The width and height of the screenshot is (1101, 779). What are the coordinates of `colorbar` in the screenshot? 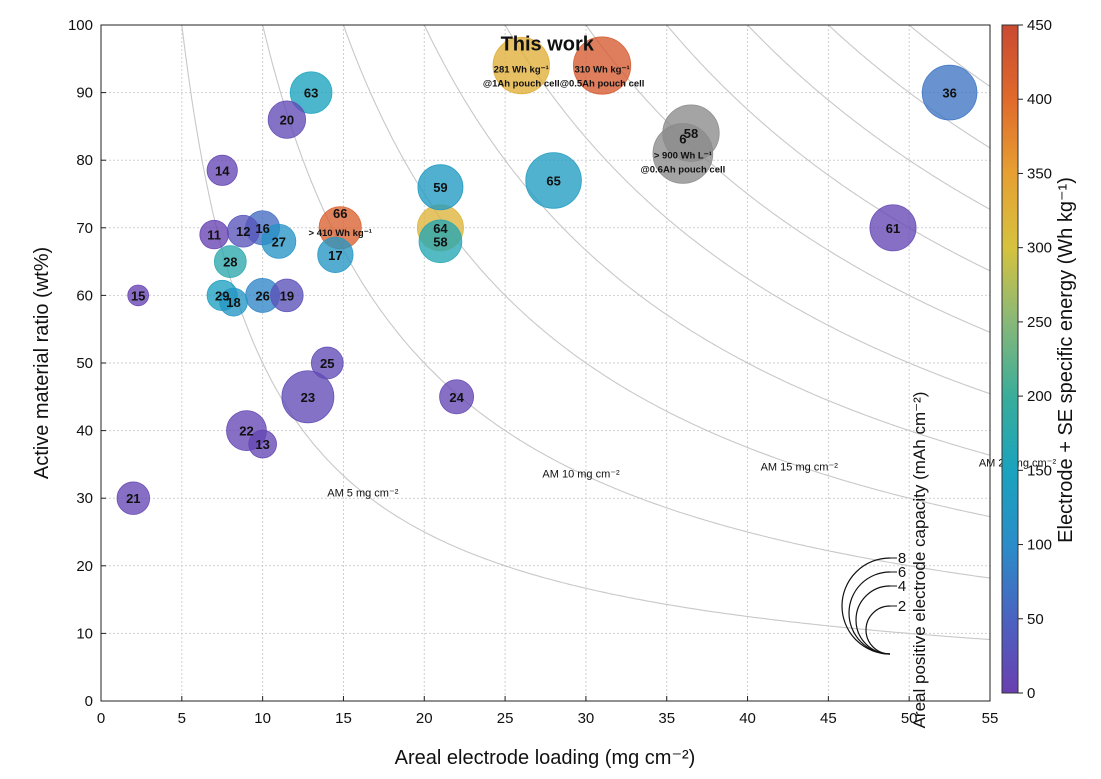 It's located at (1010, 359).